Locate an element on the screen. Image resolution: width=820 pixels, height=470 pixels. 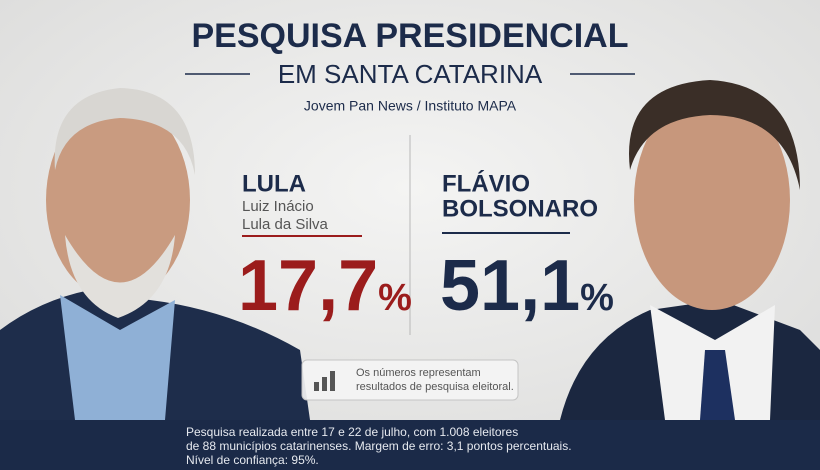
result: 51,1% is located at coordinates (527, 286).